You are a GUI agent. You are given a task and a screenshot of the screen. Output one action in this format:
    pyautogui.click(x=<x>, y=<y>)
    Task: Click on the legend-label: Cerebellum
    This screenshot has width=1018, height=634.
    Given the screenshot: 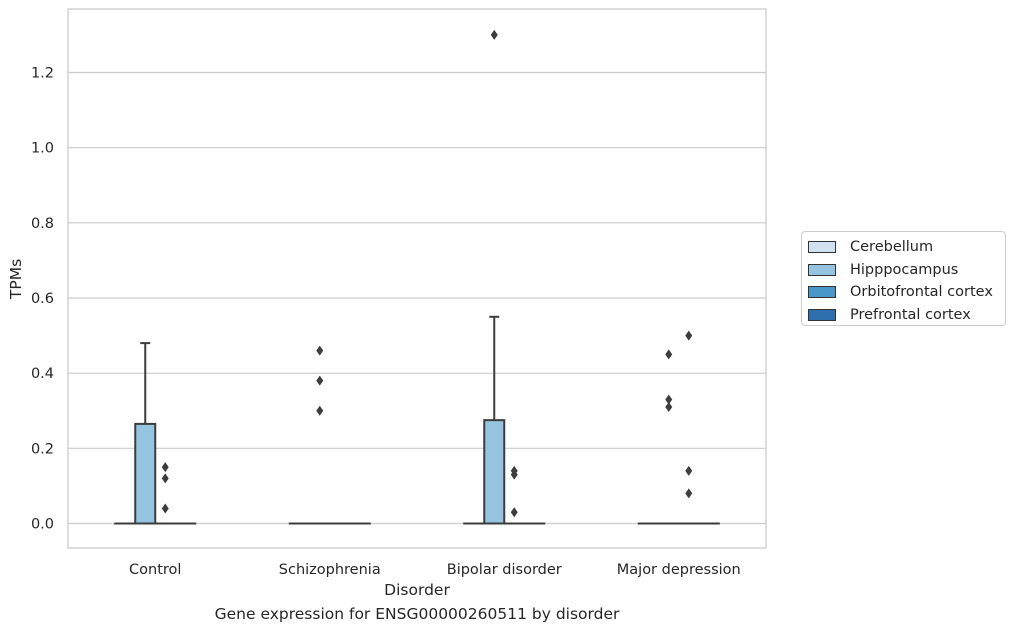 What is the action you would take?
    pyautogui.click(x=892, y=247)
    